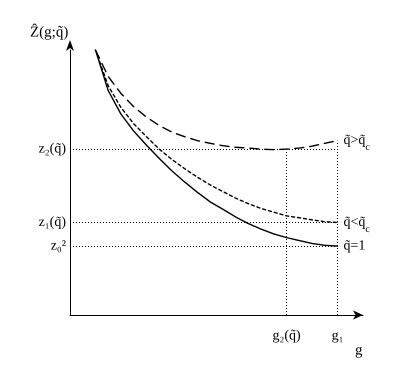  Describe the element at coordinates (52, 222) in the screenshot. I see `ref-line-label: z₁(q̃)` at that location.